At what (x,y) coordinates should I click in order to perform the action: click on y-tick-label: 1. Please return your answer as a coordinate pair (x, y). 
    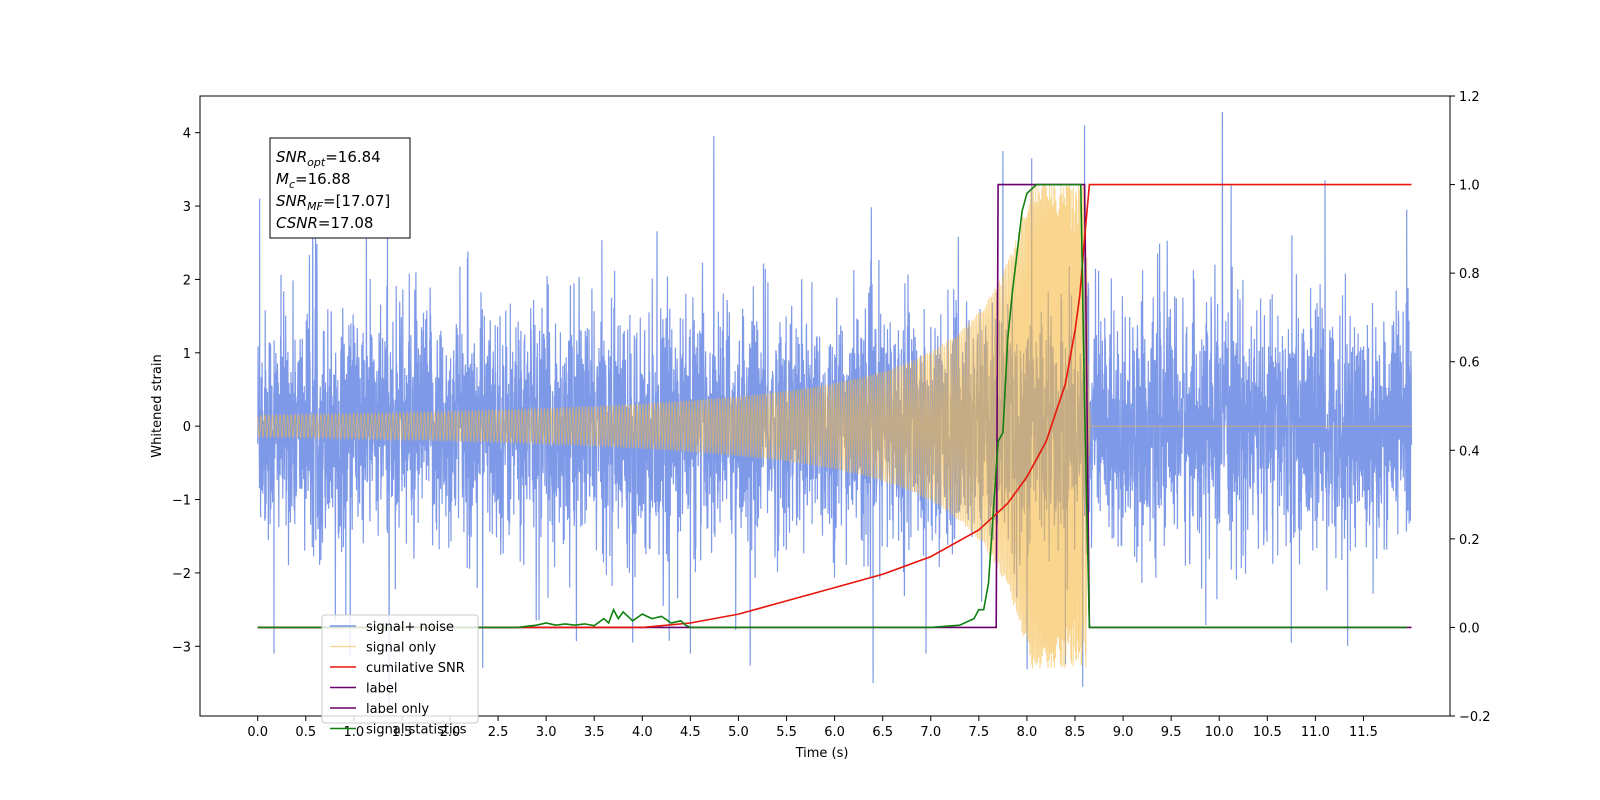
    Looking at the image, I should click on (187, 354).